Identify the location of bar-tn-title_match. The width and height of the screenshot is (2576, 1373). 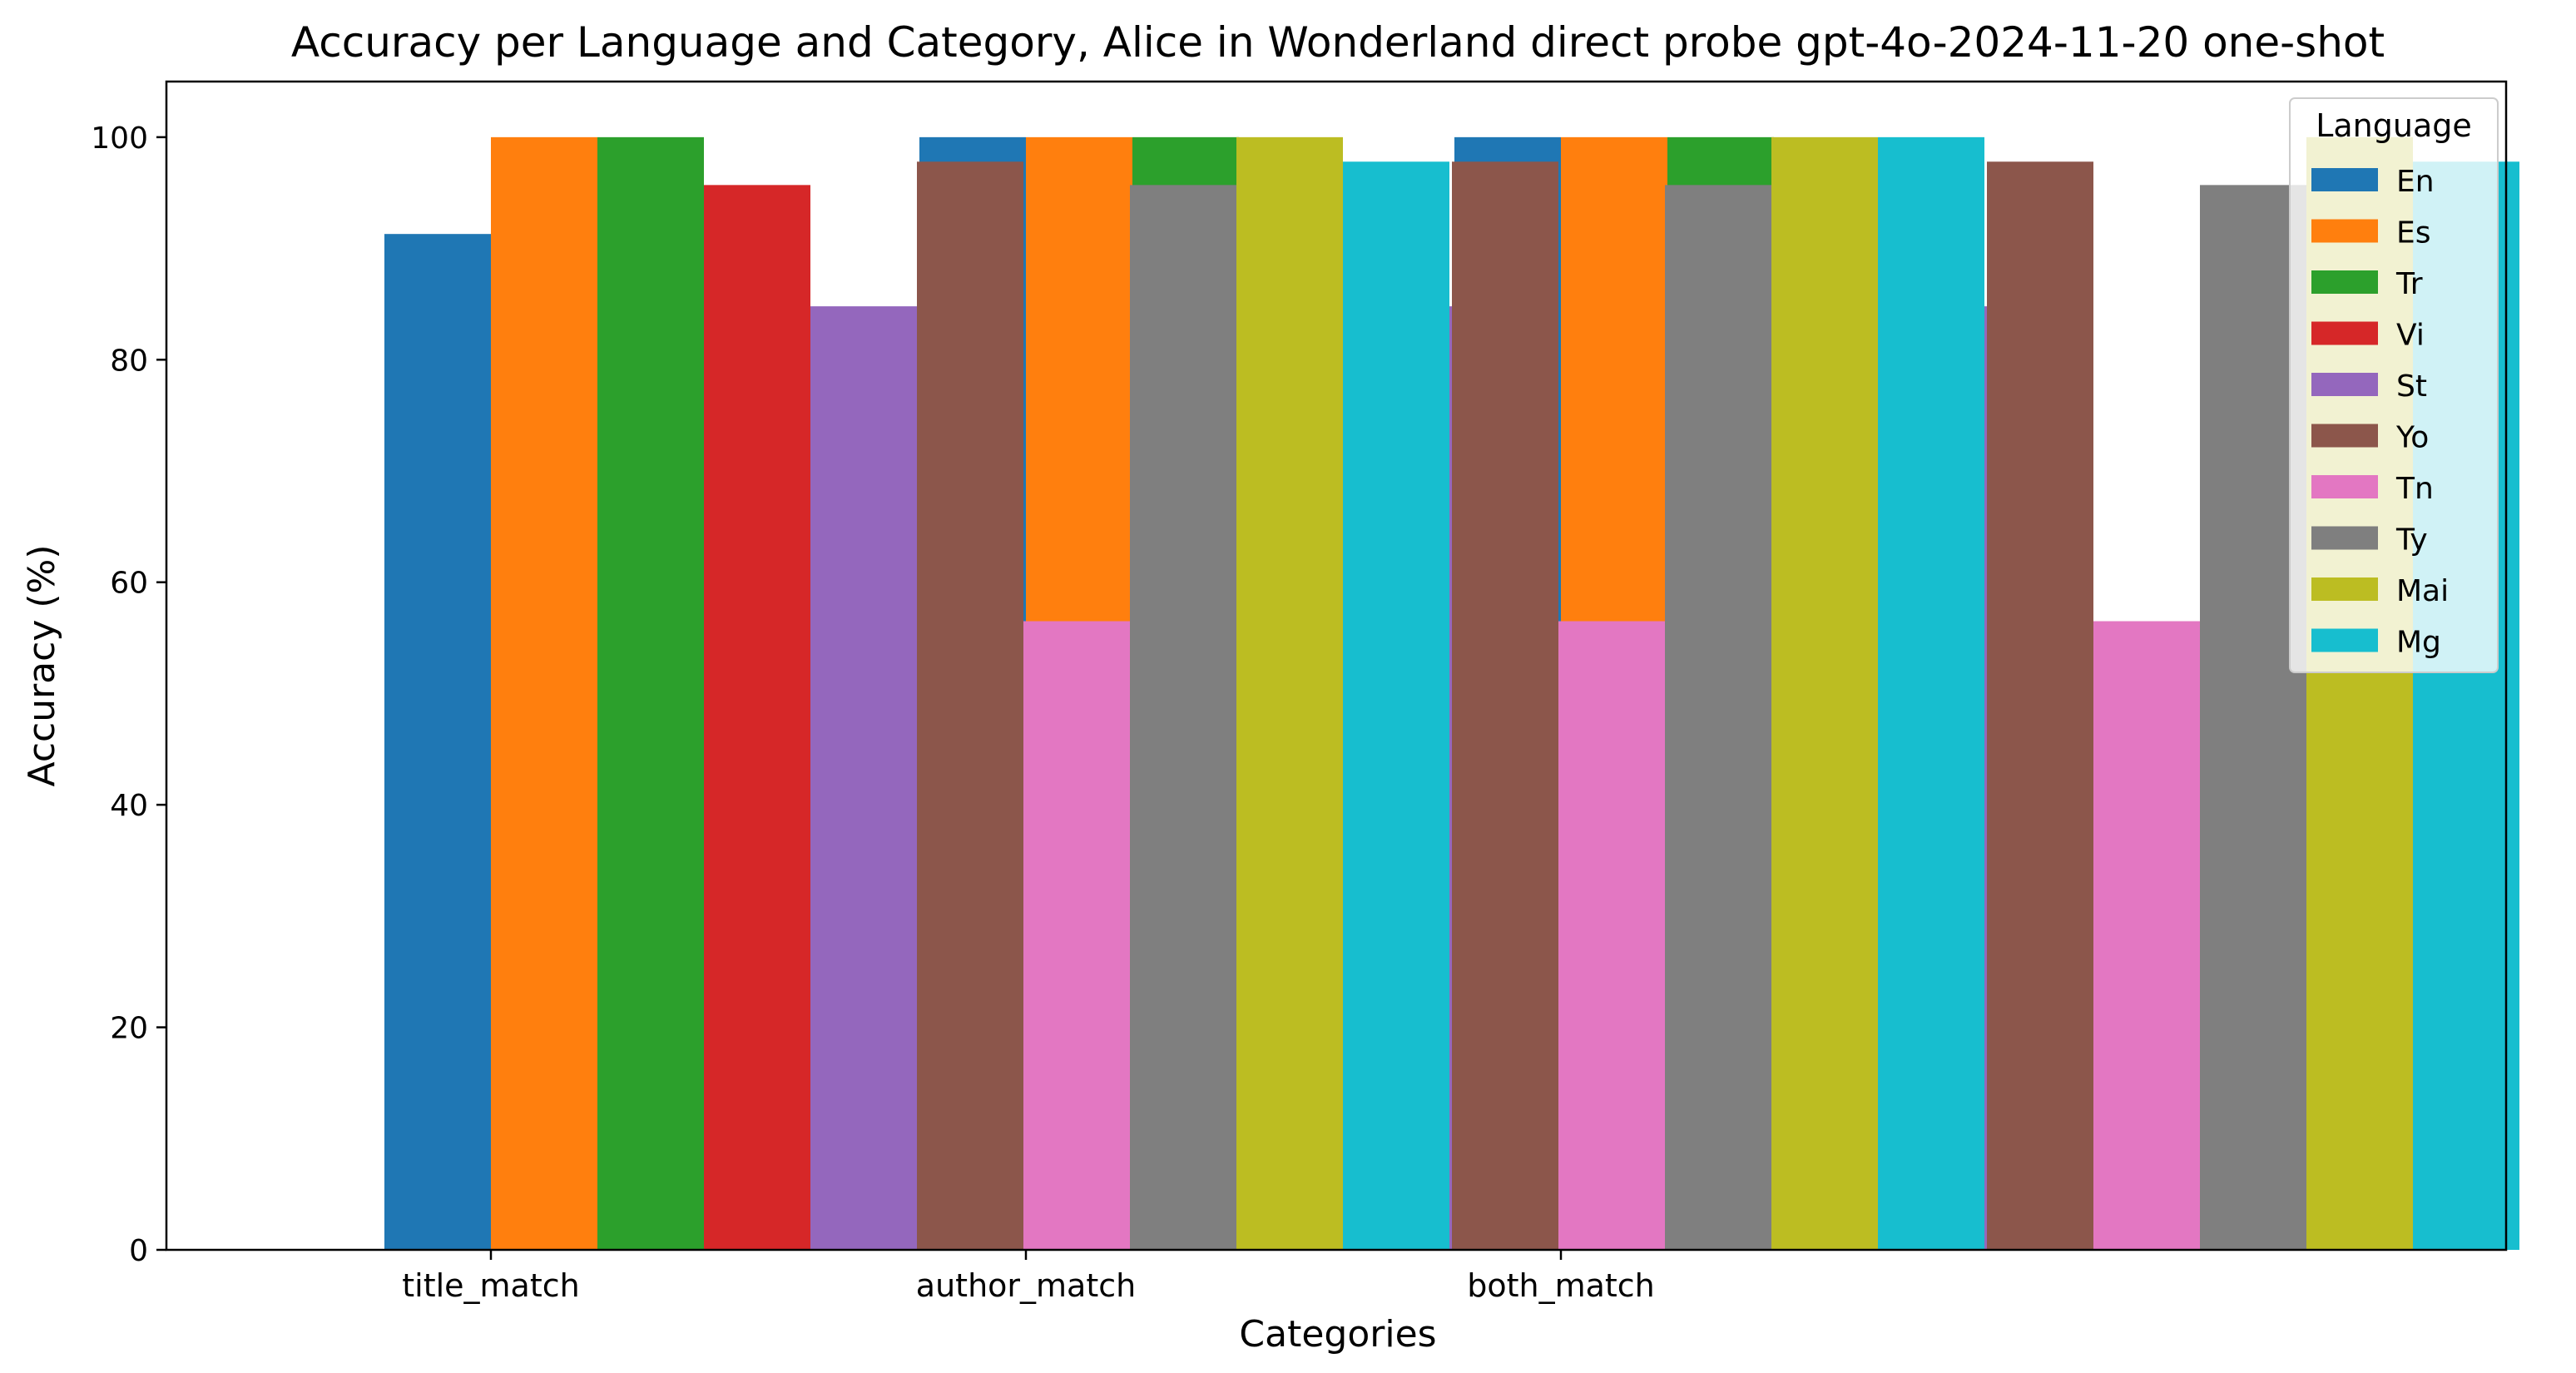
(1076, 936).